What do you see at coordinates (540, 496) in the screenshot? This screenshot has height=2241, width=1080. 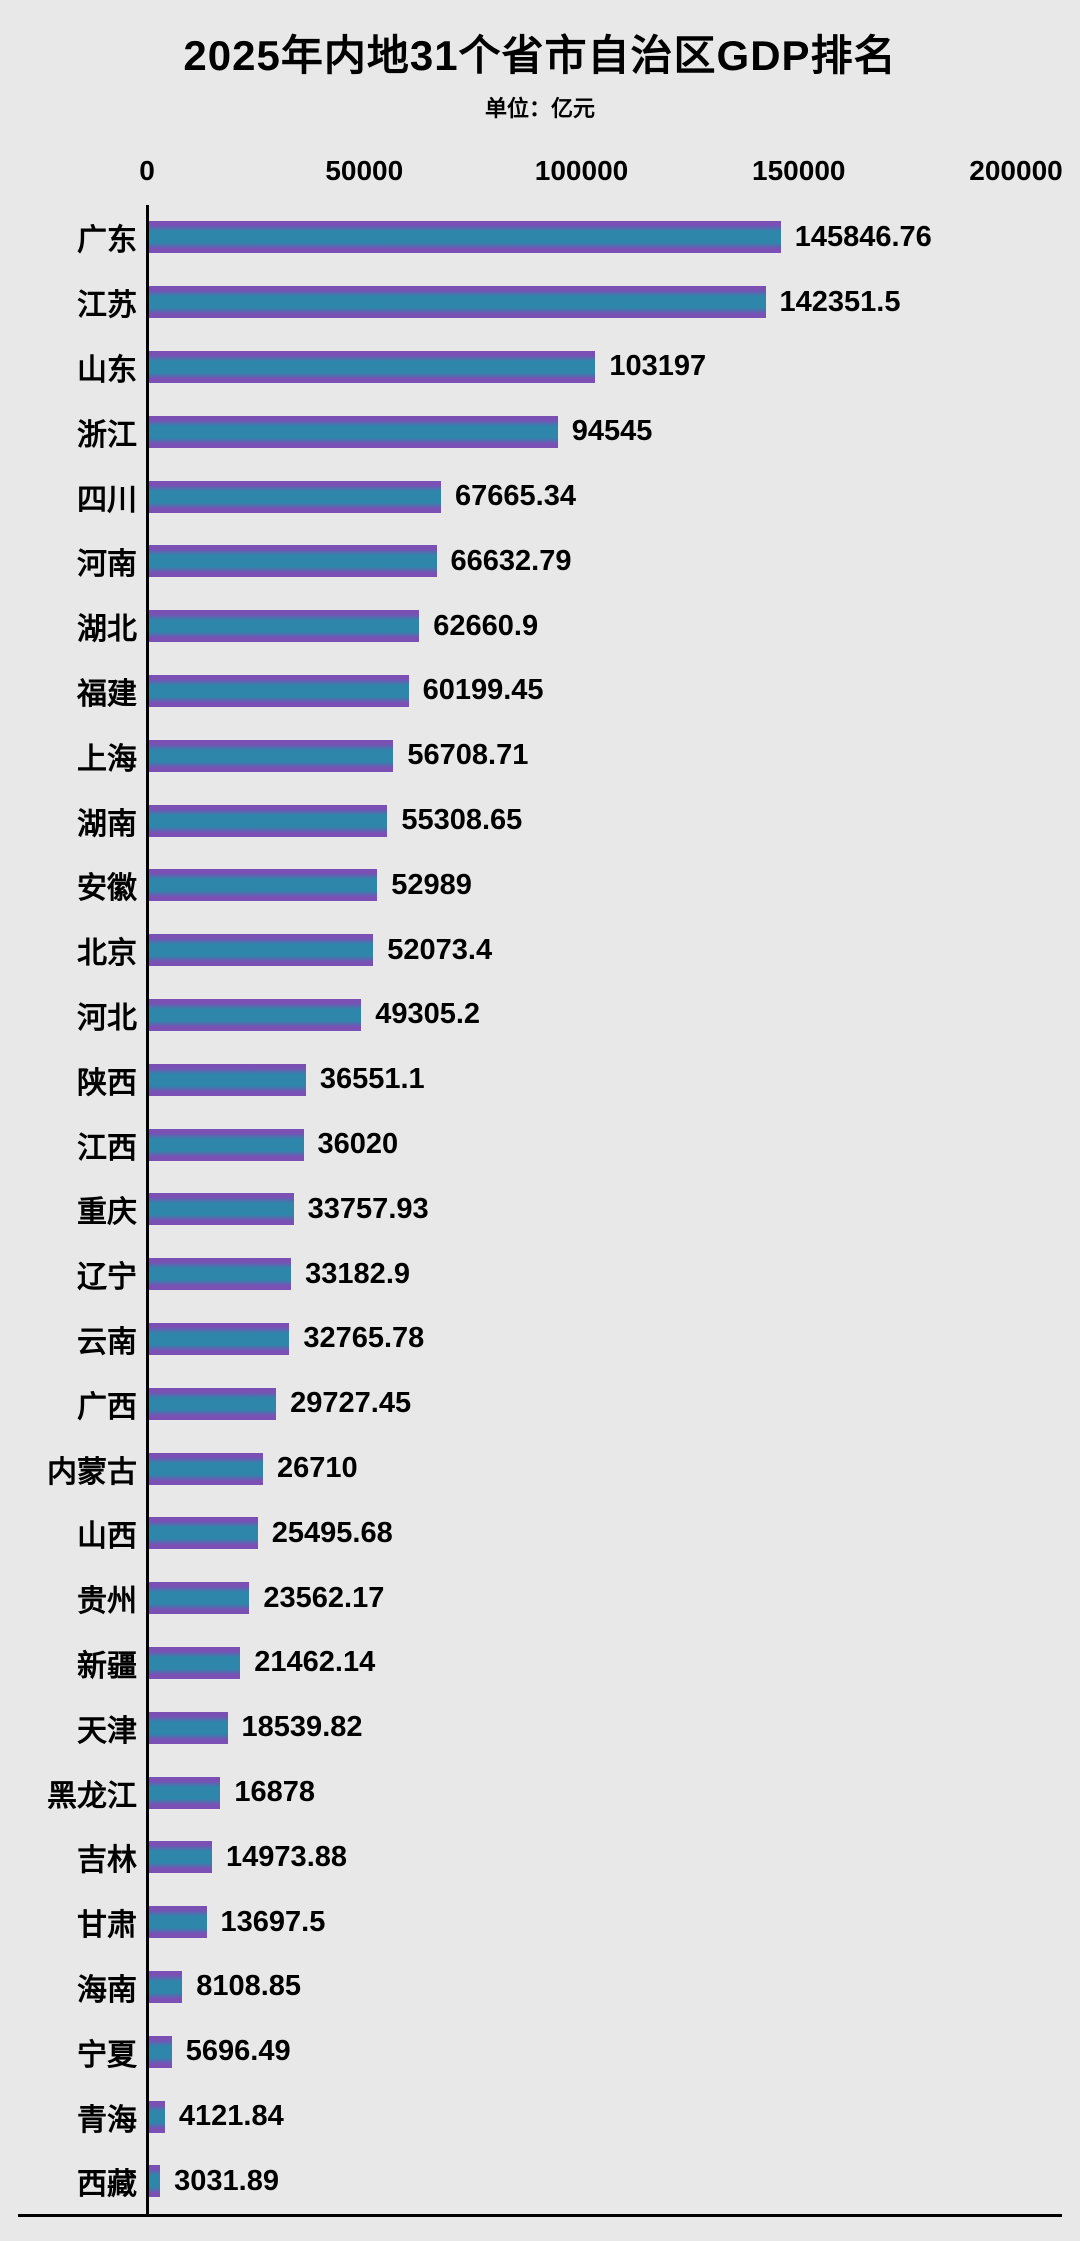 I see `chart-row: 四川 67665.34` at bounding box center [540, 496].